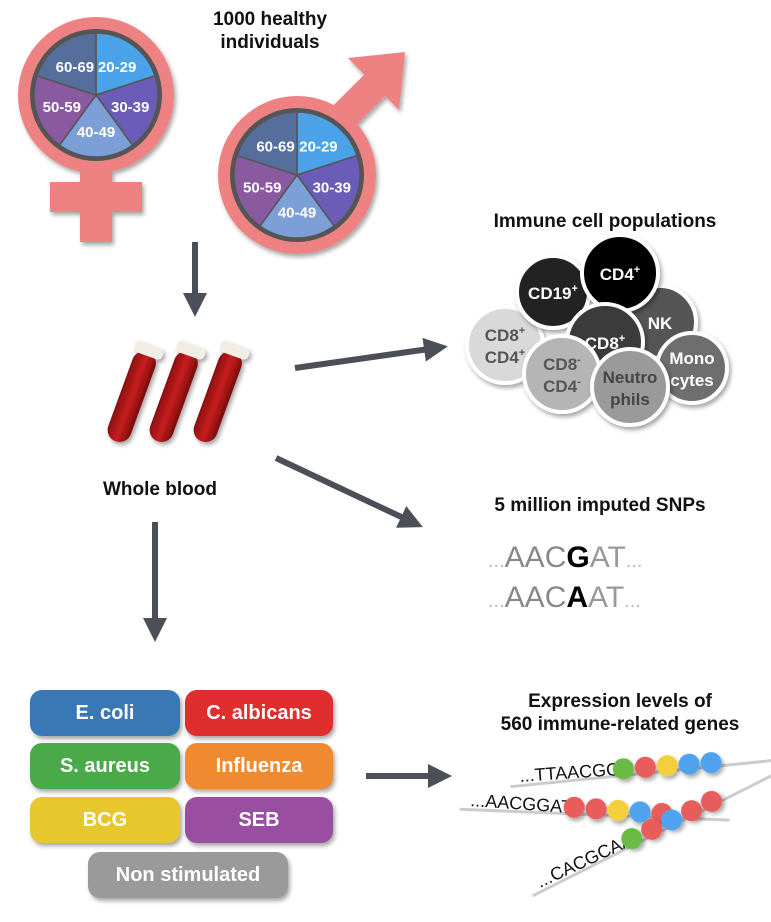 This screenshot has width=771, height=922. I want to click on gene-sequence: ...CACGCAA, so click(584, 861).